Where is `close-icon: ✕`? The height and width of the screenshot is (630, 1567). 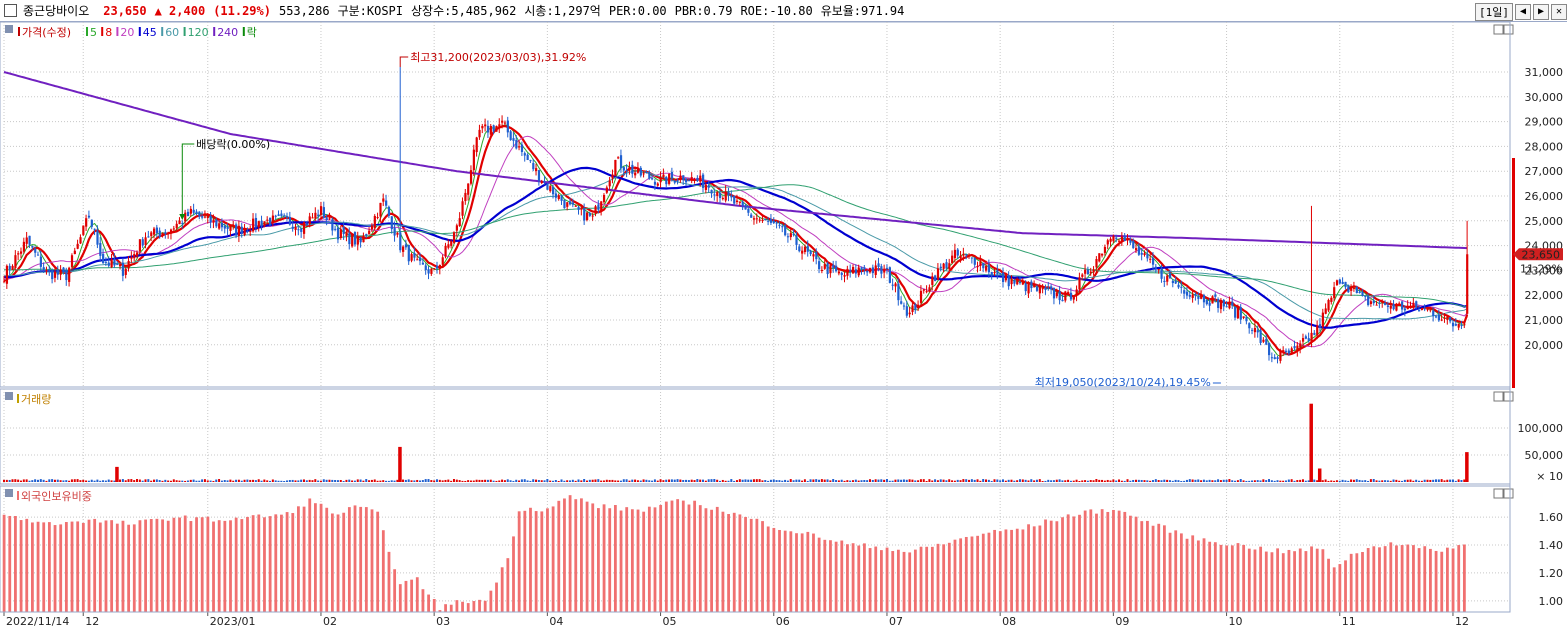
close-icon: ✕ is located at coordinates (1559, 12).